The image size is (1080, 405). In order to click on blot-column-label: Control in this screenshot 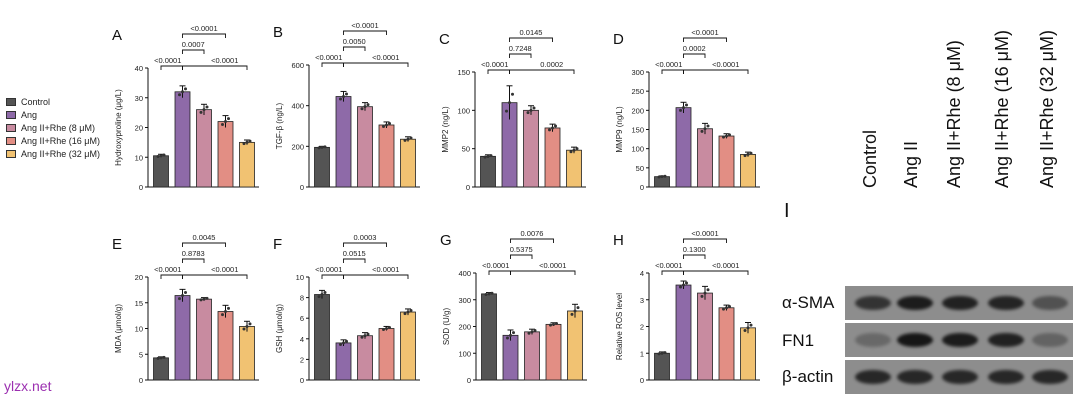, I will do `click(870, 158)`.